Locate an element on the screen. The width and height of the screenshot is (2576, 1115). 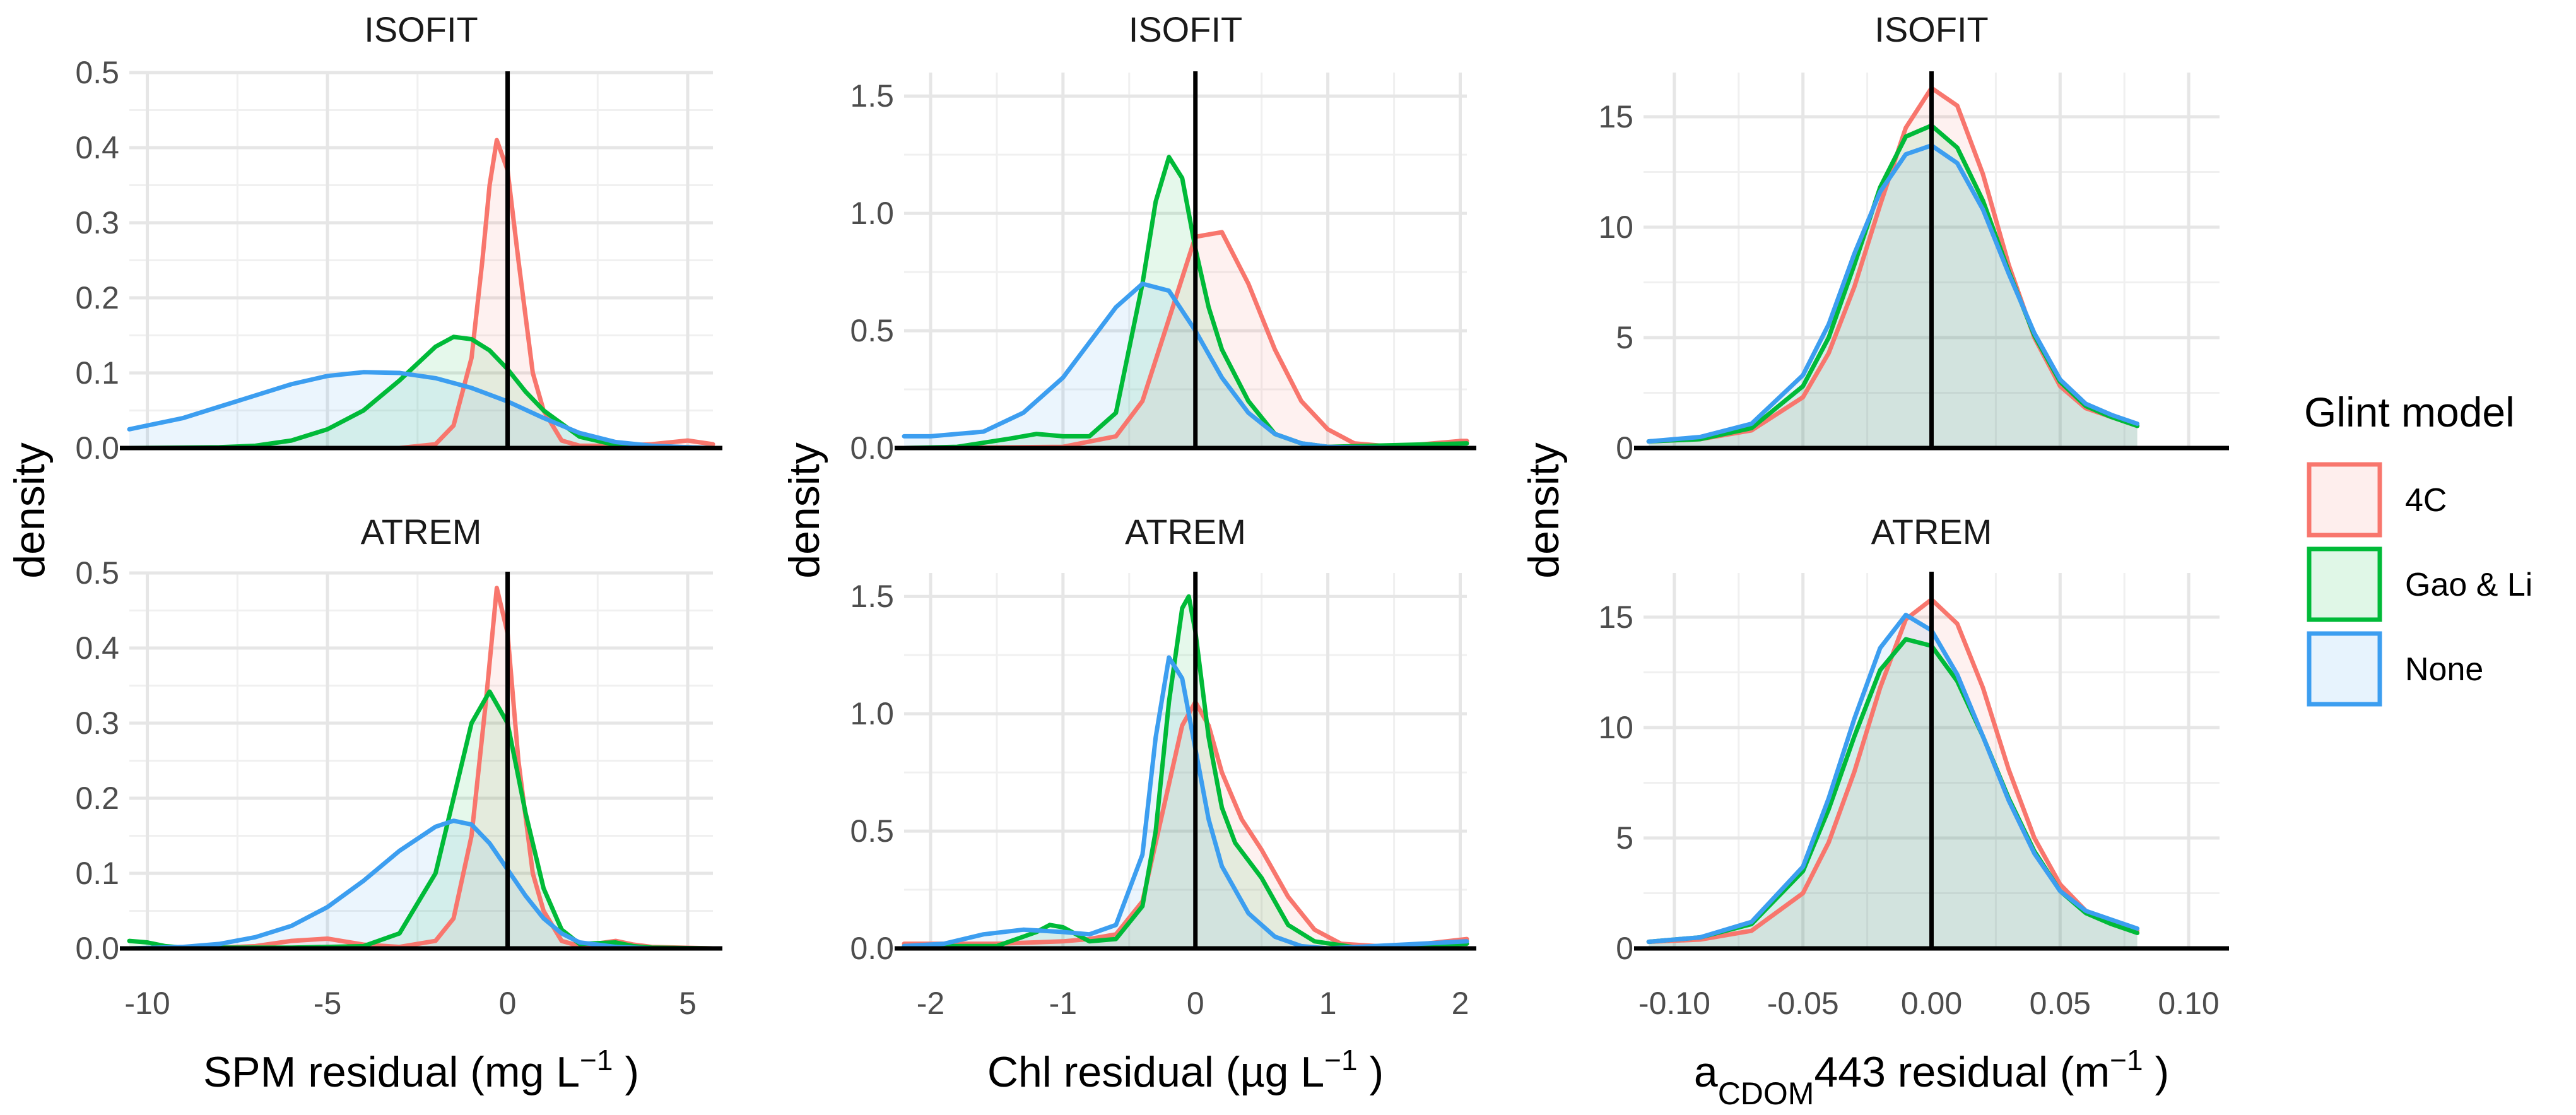
panel-1-isofit: ISOFIT 0.0 0.1 0.2 0.3 0.4 0.5 is located at coordinates (398, 237).